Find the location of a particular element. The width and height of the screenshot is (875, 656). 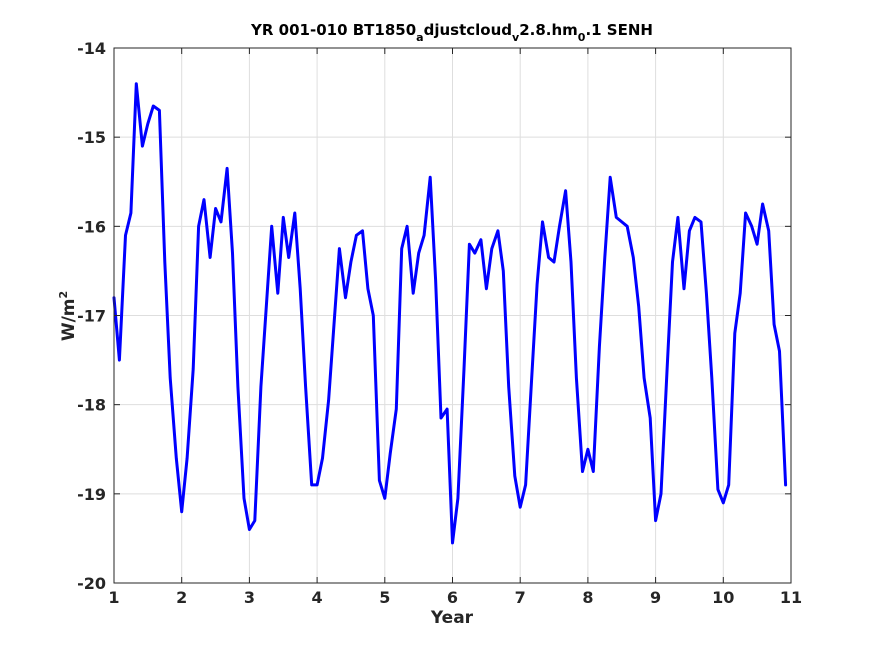

y-tick-label: -20 is located at coordinates (91, 583).